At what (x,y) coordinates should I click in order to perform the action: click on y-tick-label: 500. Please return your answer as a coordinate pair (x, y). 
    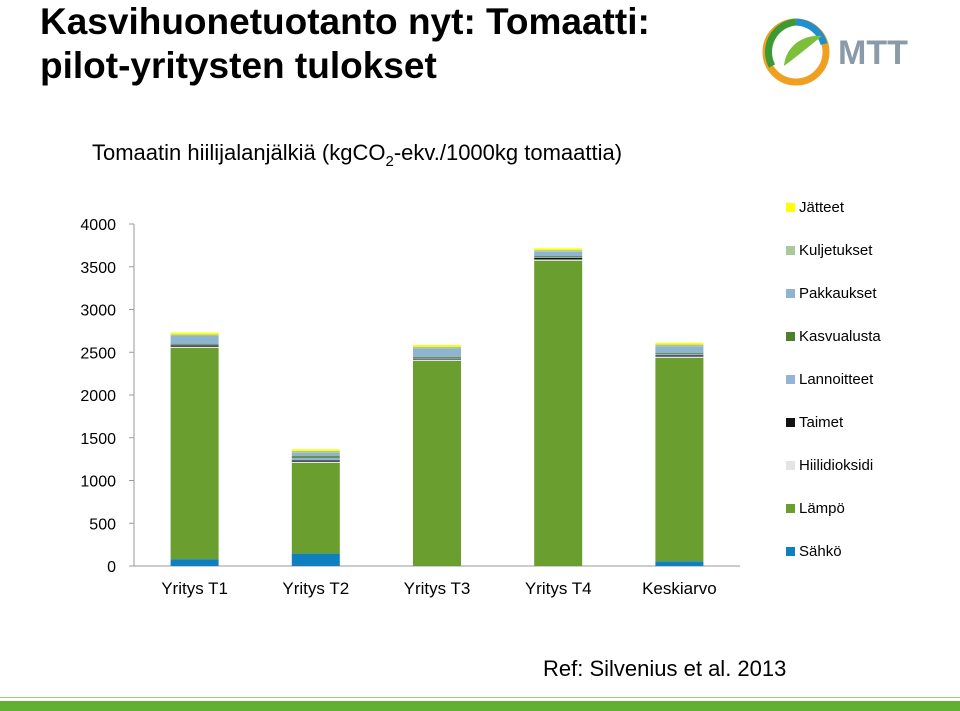
    Looking at the image, I should click on (102, 524).